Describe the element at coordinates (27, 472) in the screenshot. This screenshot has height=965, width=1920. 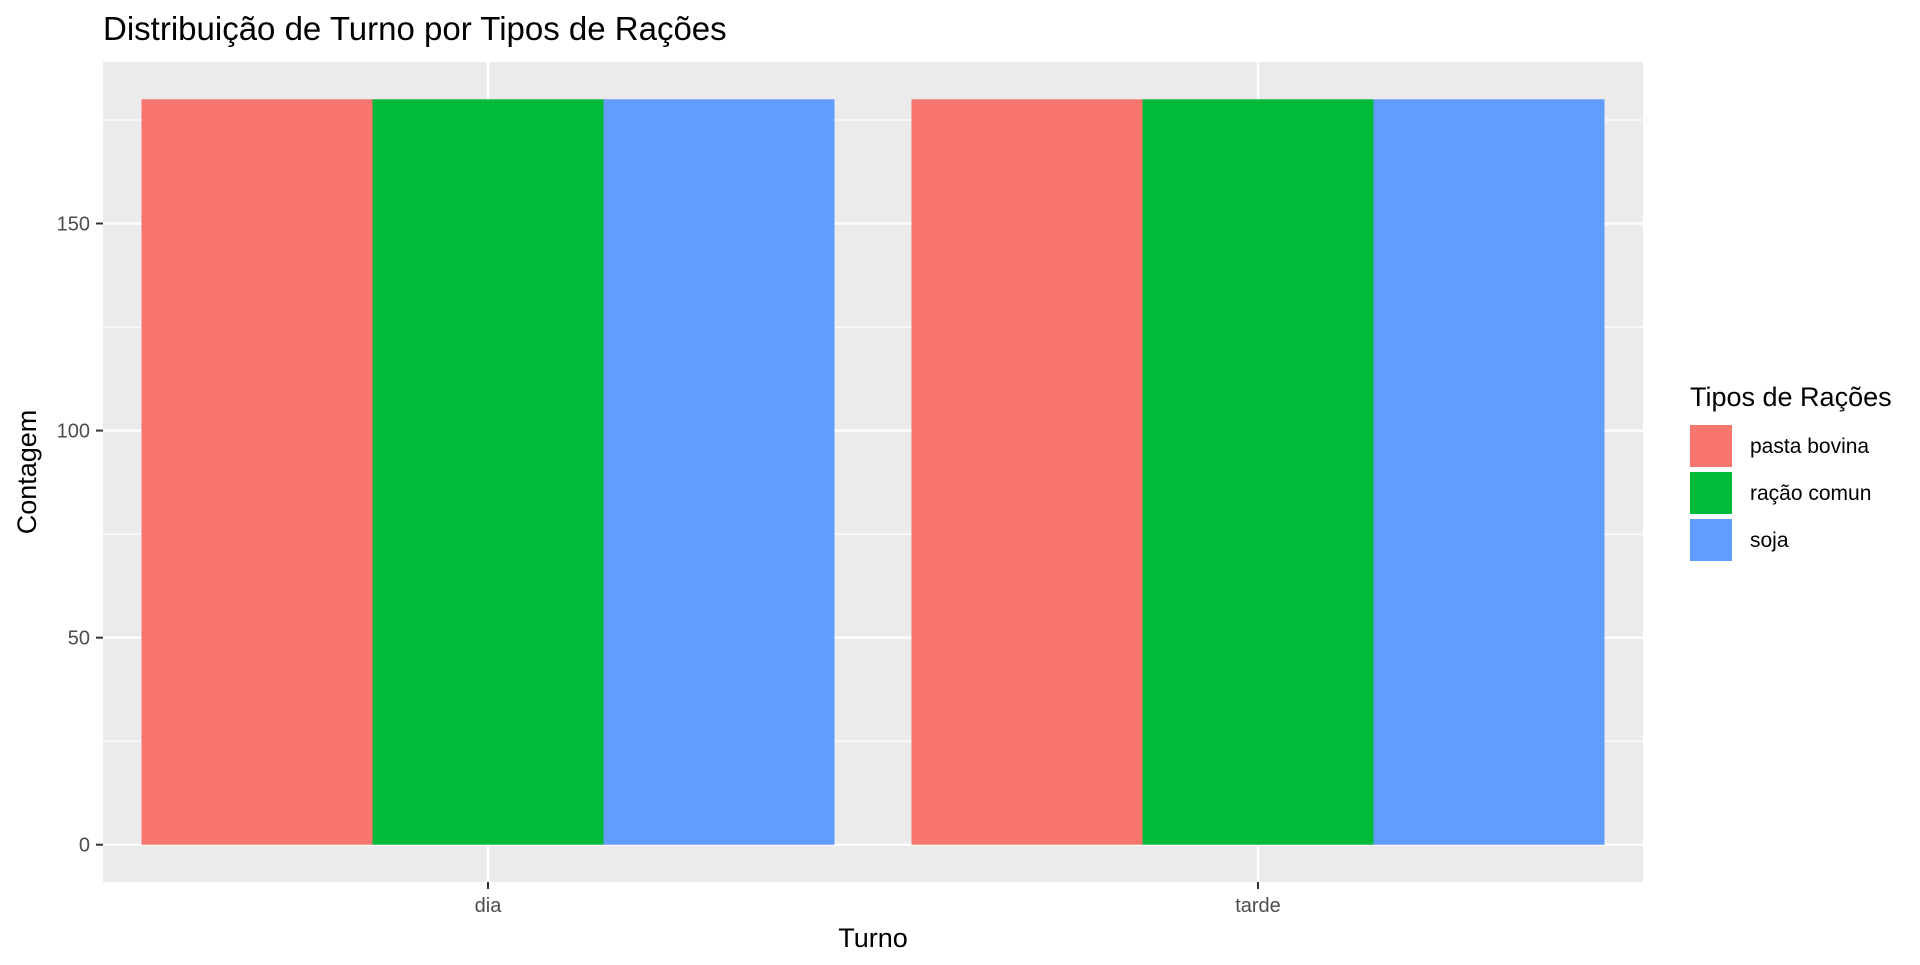
I see `y-axis-title: Contagem` at that location.